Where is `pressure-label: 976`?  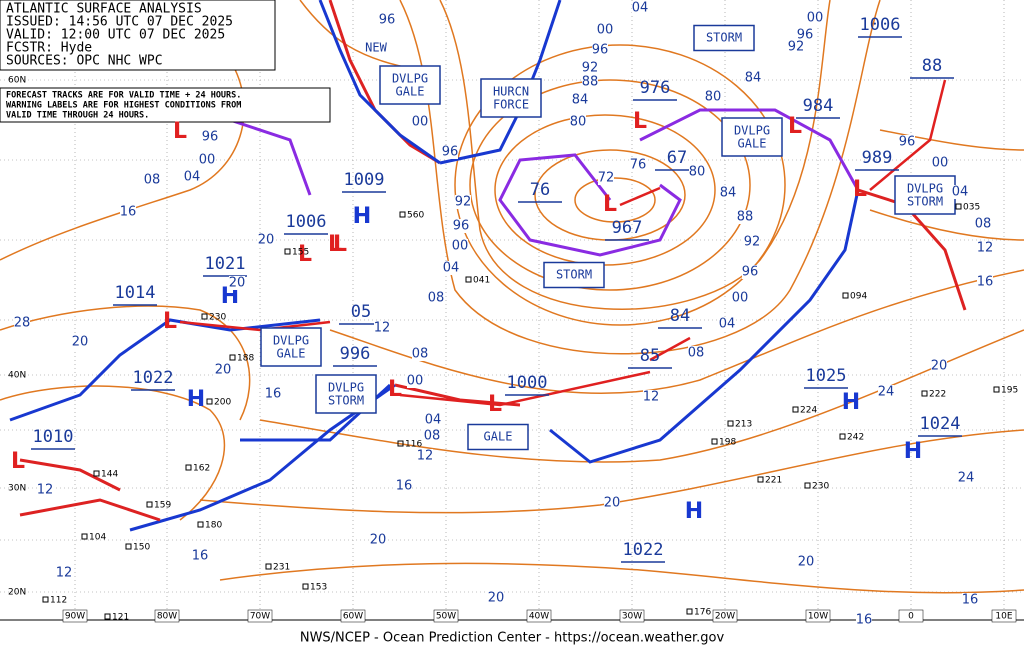 pressure-label: 976 is located at coordinates (655, 88).